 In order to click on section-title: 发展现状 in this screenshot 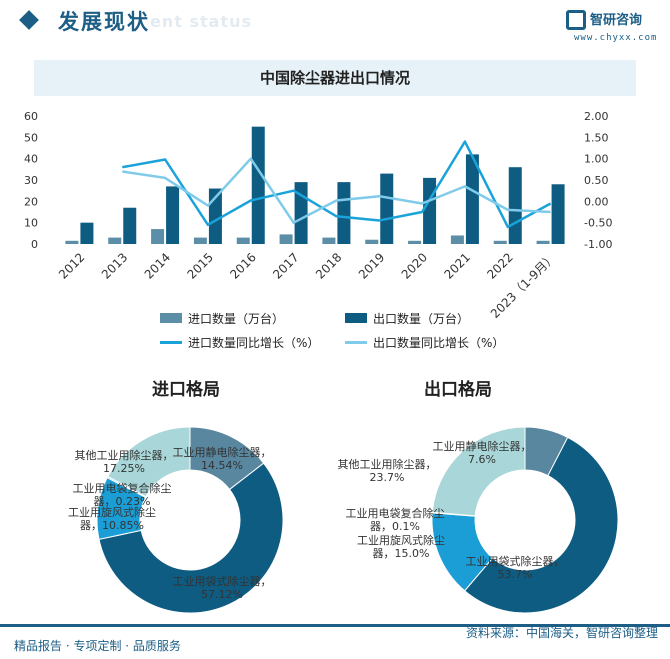, I will do `click(104, 22)`.